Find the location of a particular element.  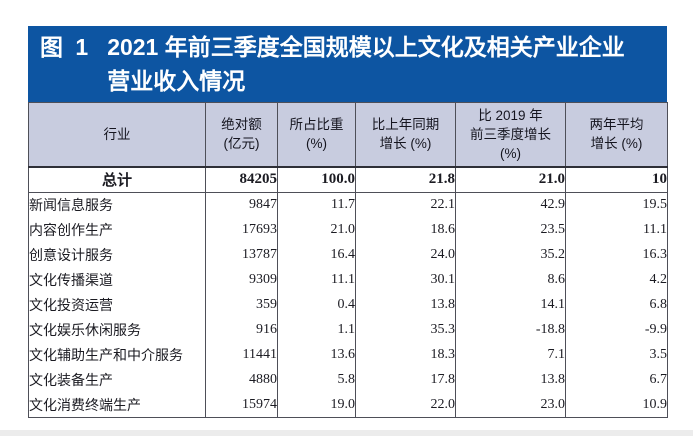

value-cell: 13787 is located at coordinates (241, 255).